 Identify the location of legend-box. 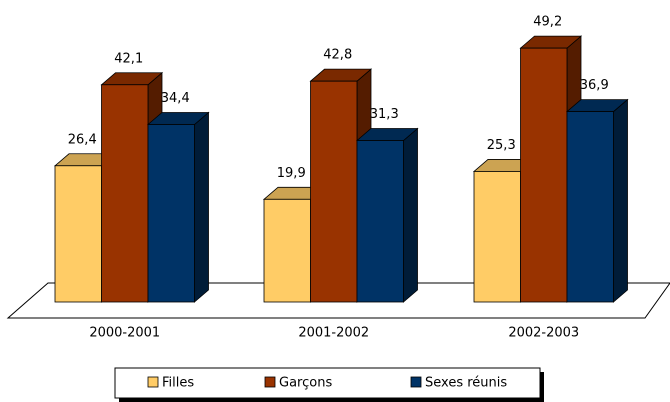
(327, 383).